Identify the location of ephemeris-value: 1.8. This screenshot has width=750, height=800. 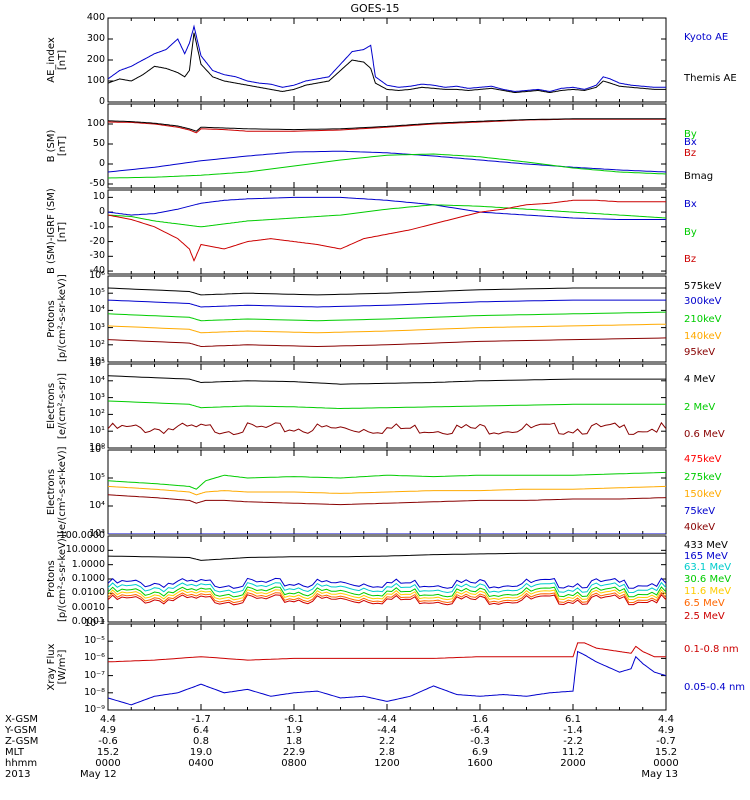
(294, 741).